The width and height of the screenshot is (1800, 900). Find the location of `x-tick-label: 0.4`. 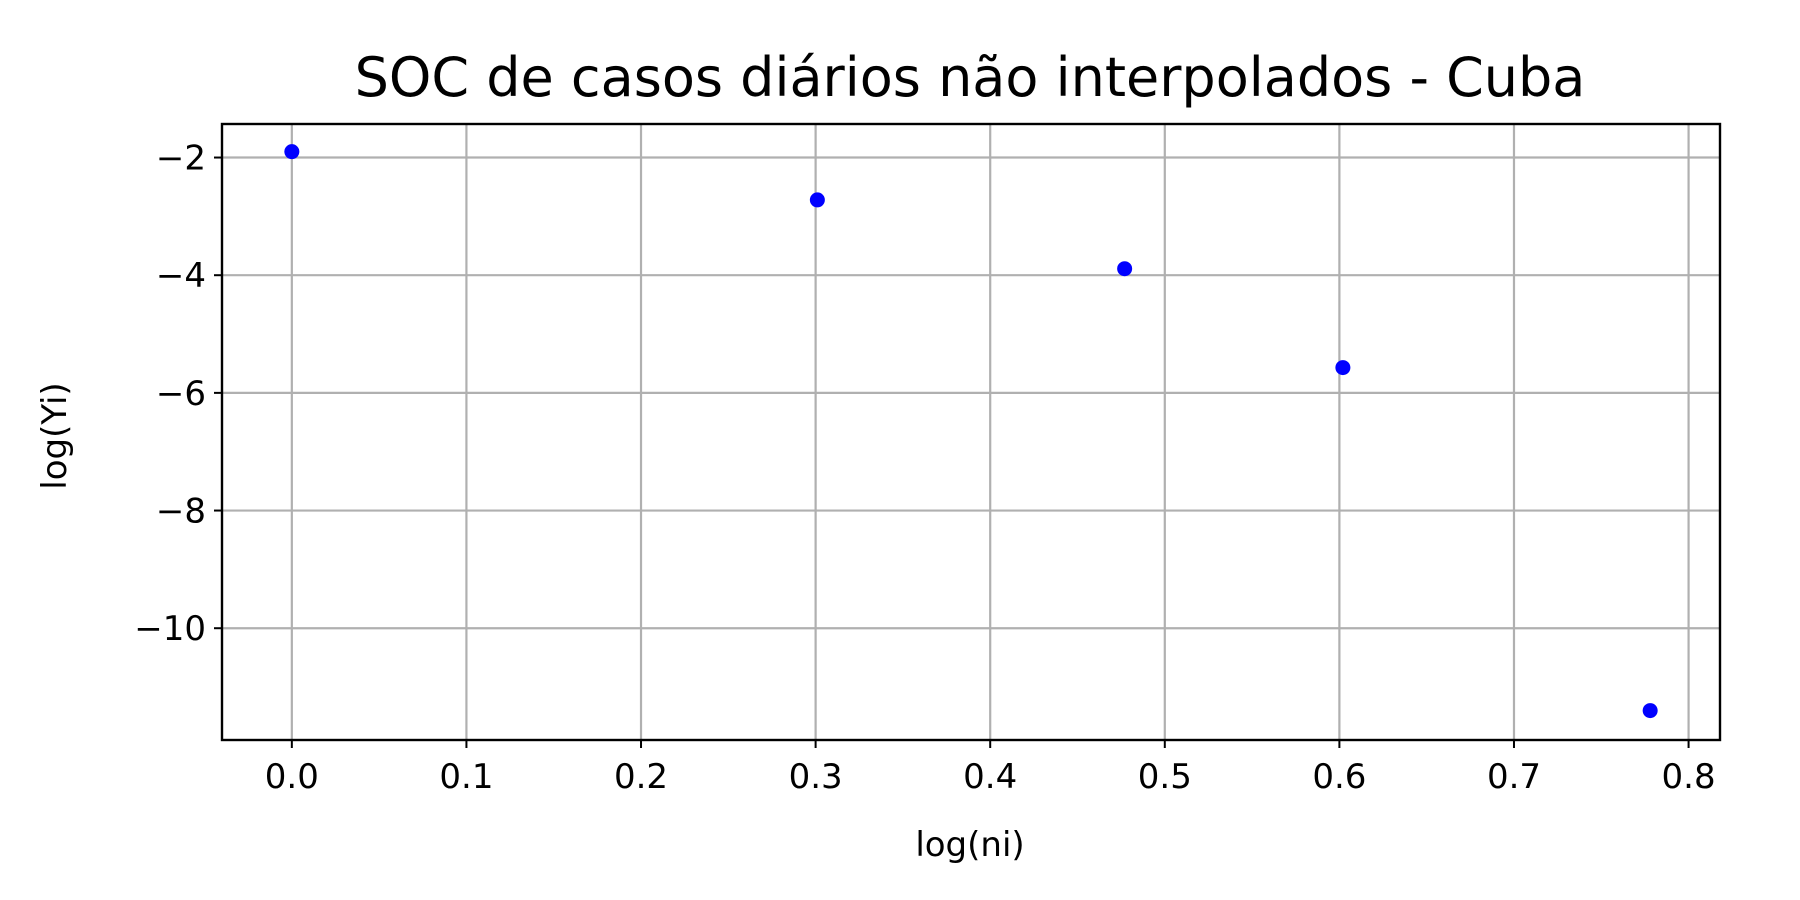

x-tick-label: 0.4 is located at coordinates (990, 777).